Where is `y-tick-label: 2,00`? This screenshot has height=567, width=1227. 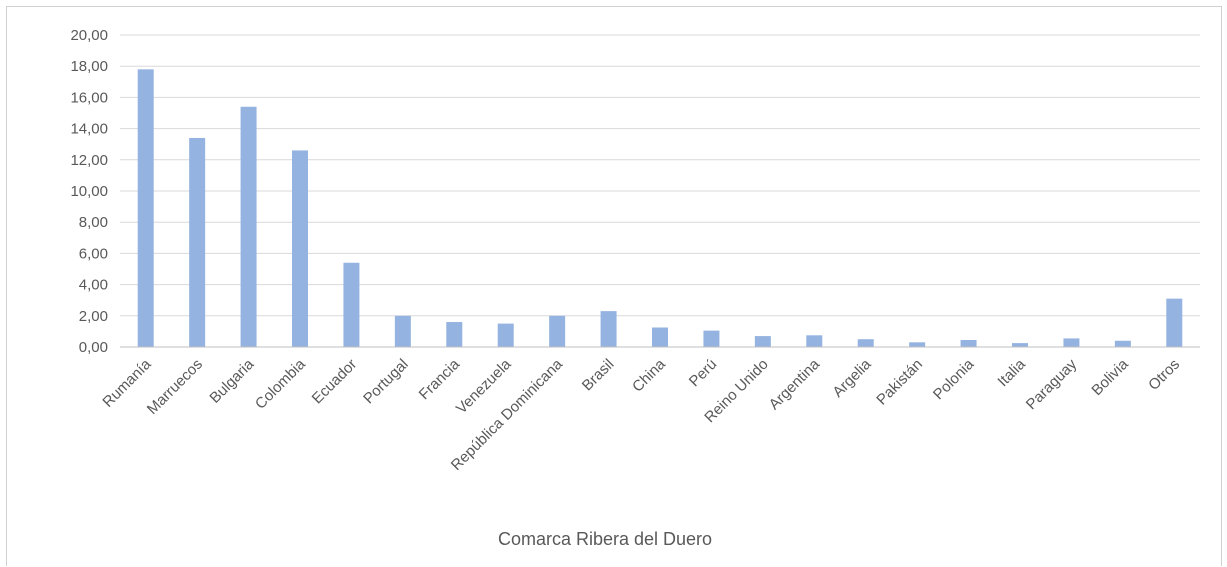
y-tick-label: 2,00 is located at coordinates (93, 316).